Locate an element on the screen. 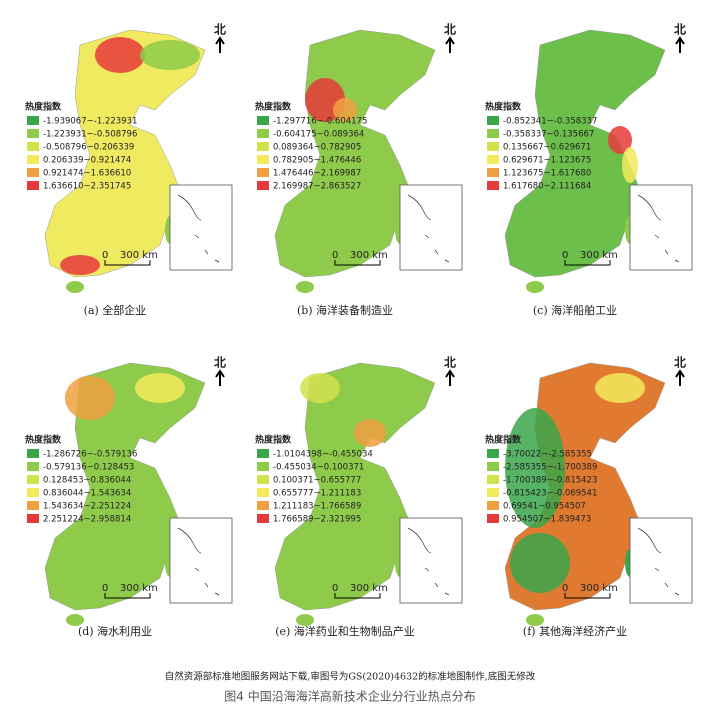 The height and width of the screenshot is (714, 701). legend-label: 0.921474~1.636610 is located at coordinates (87, 174).